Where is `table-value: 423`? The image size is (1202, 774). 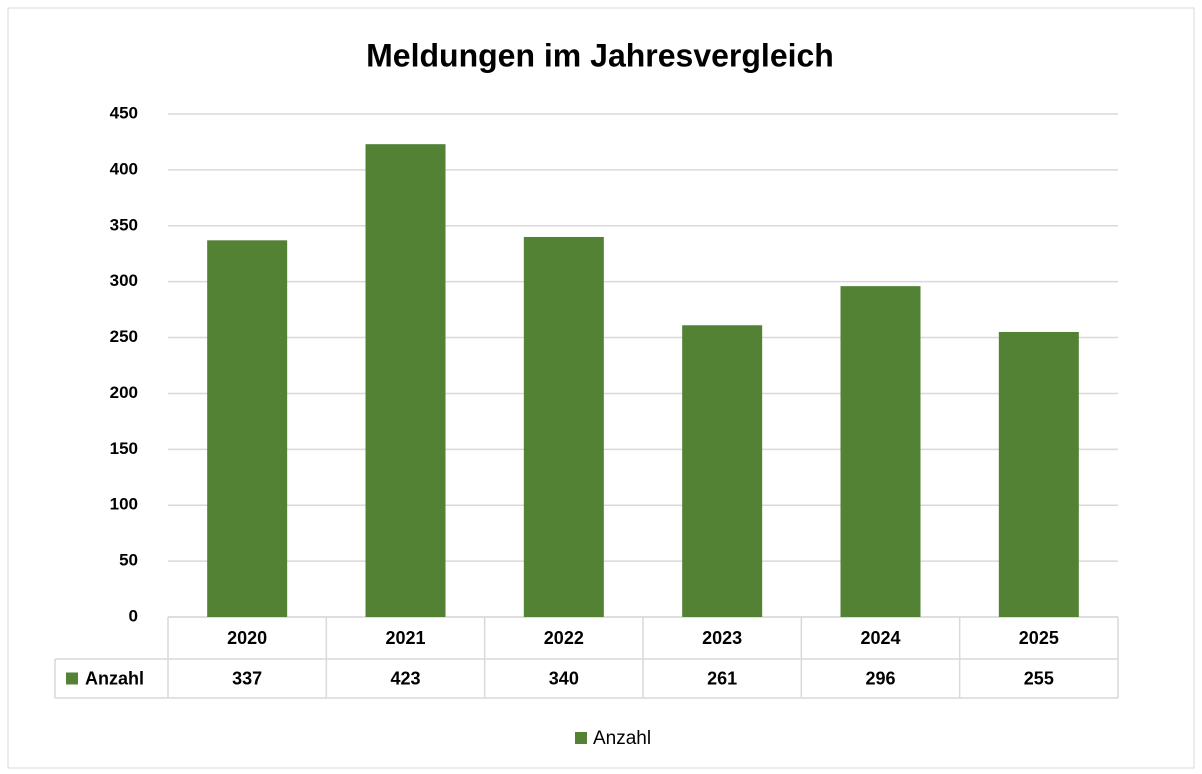
table-value: 423 is located at coordinates (405, 678).